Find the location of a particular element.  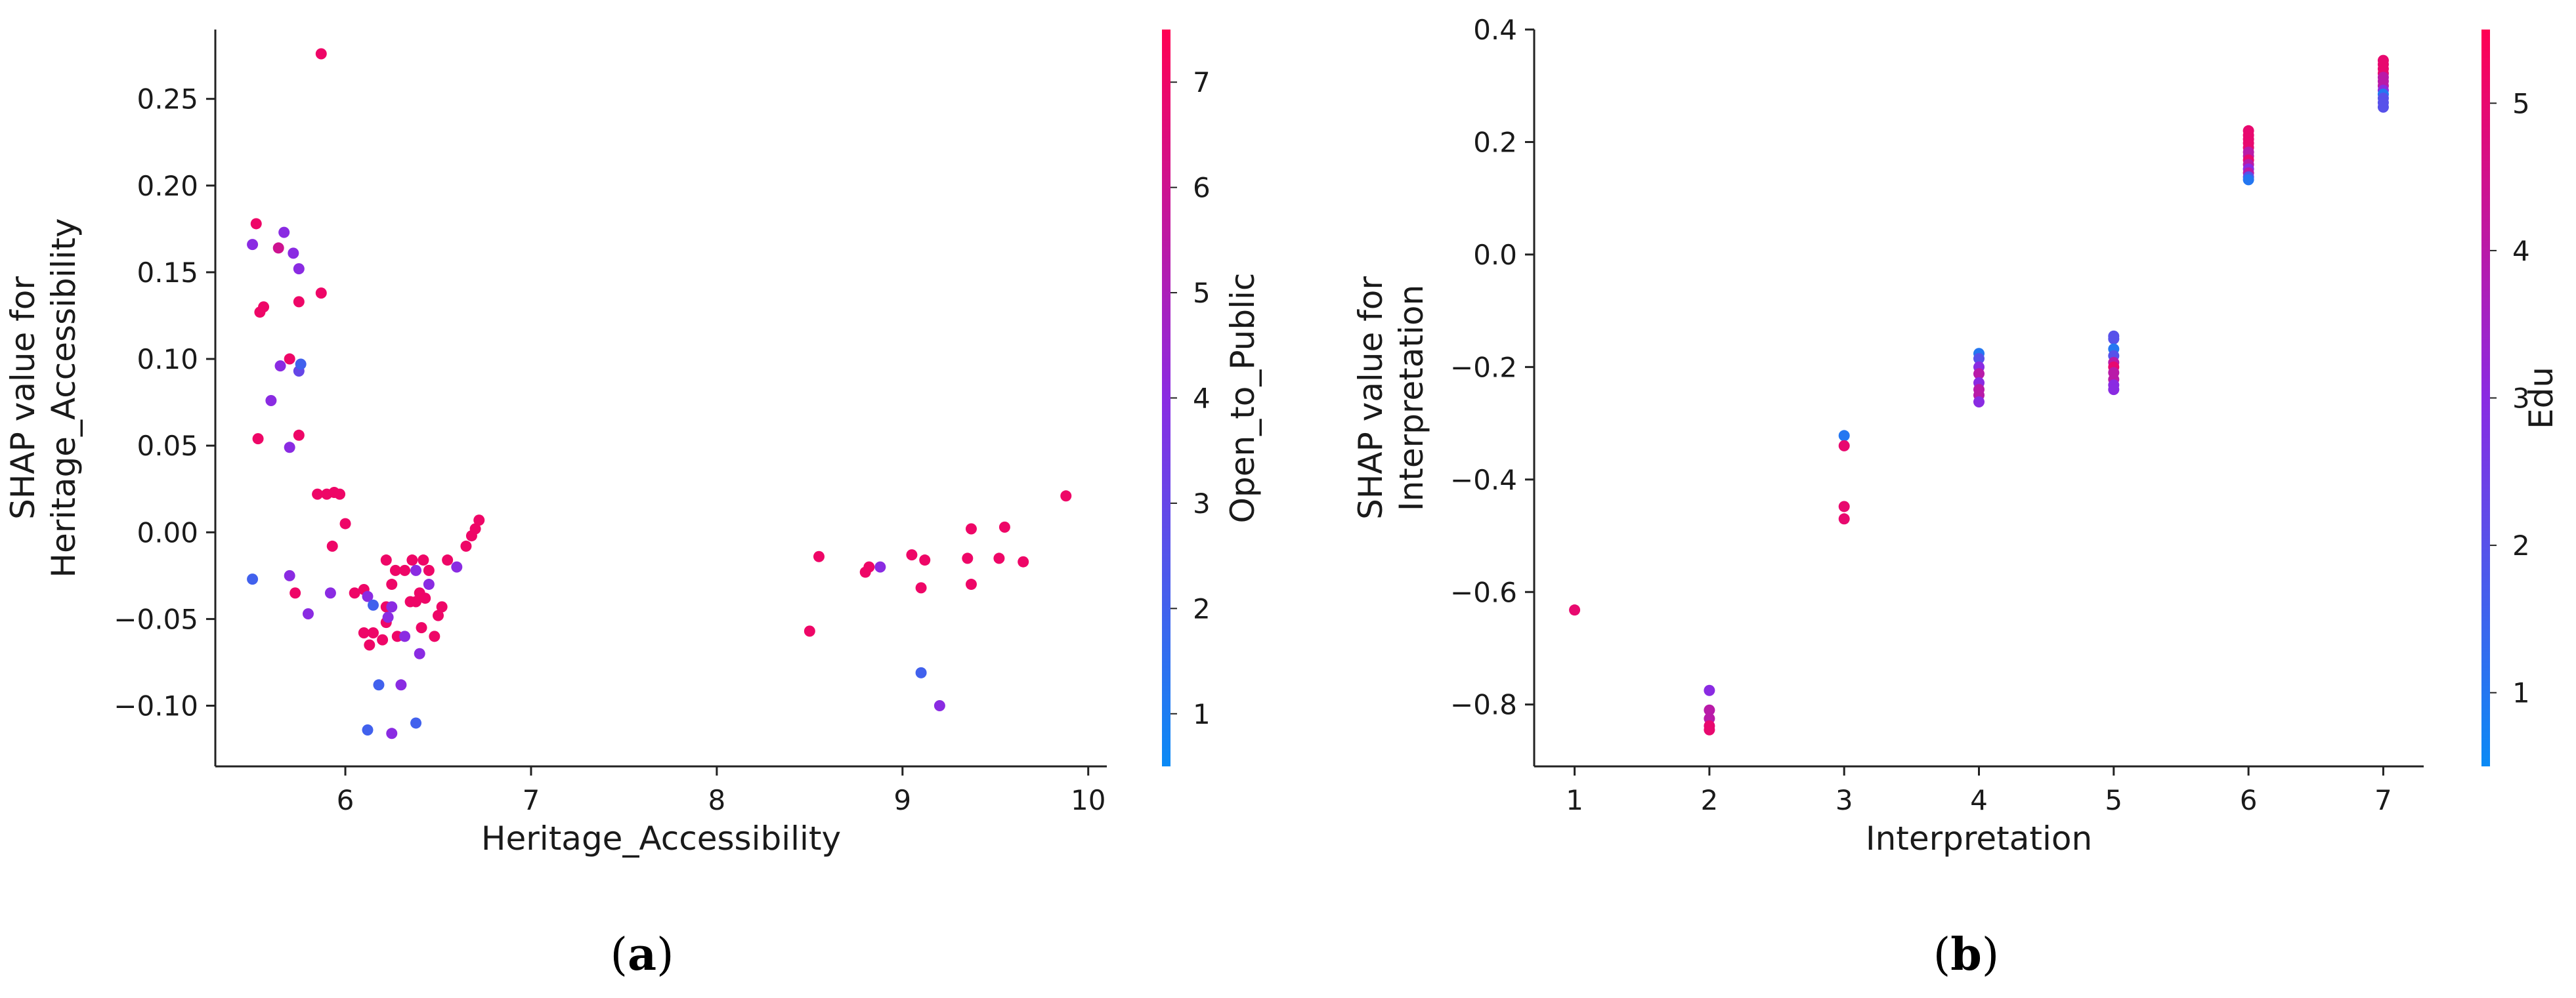

colorbar-tick-label: 7 is located at coordinates (1202, 82).